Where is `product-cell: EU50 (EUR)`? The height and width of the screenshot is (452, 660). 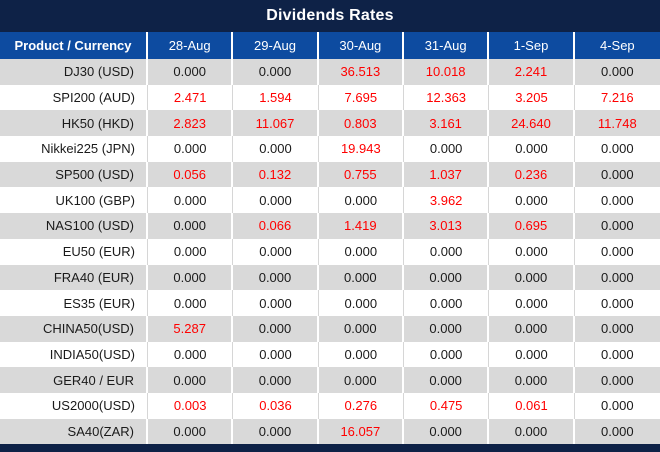 product-cell: EU50 (EUR) is located at coordinates (74, 251).